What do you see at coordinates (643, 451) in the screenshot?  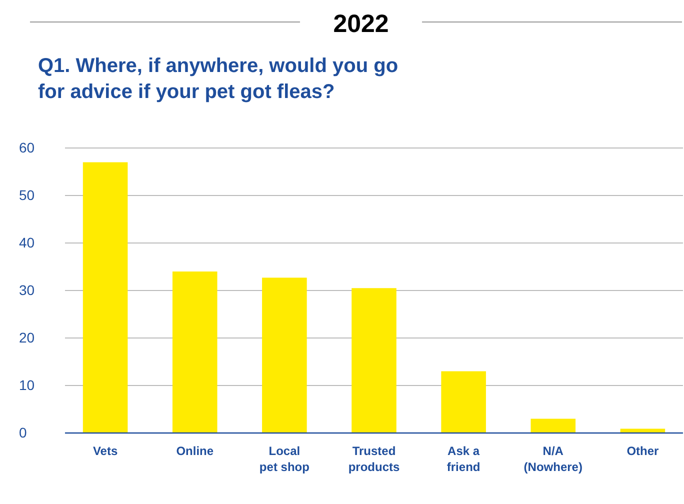 I see `x-tick-label: Other` at bounding box center [643, 451].